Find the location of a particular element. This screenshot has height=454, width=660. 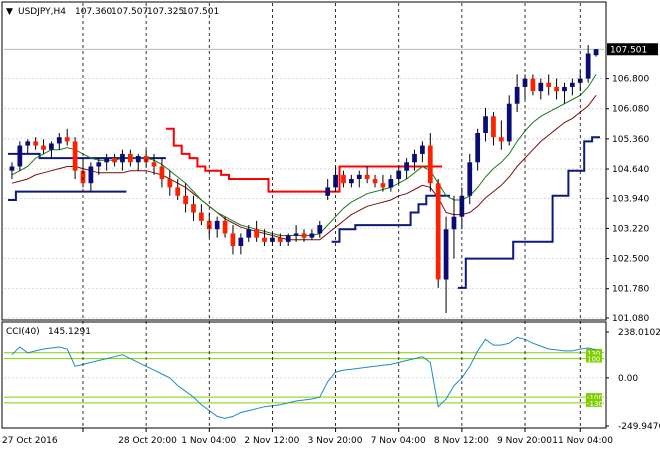

current-price-marker is located at coordinates (632, 49).